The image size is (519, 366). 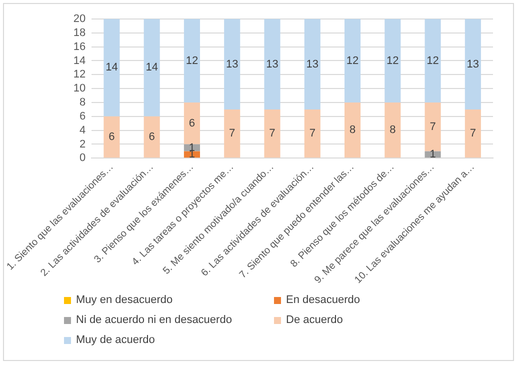 What do you see at coordinates (115, 340) in the screenshot?
I see `legend-label: Muy de acuerdo` at bounding box center [115, 340].